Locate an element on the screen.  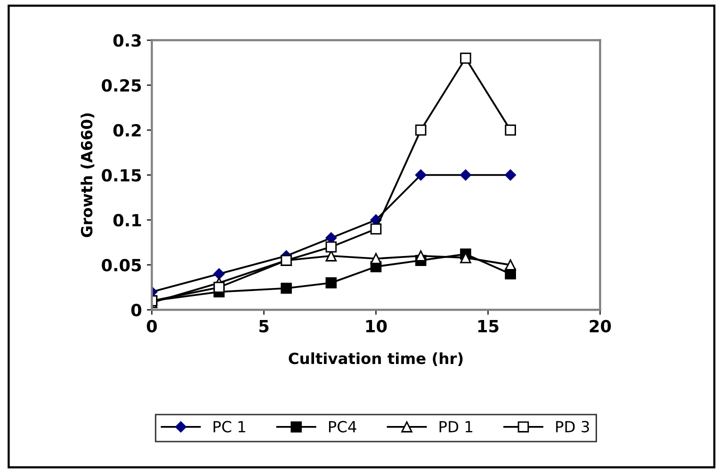
y-tick-label: 0.3 is located at coordinates (127, 40).